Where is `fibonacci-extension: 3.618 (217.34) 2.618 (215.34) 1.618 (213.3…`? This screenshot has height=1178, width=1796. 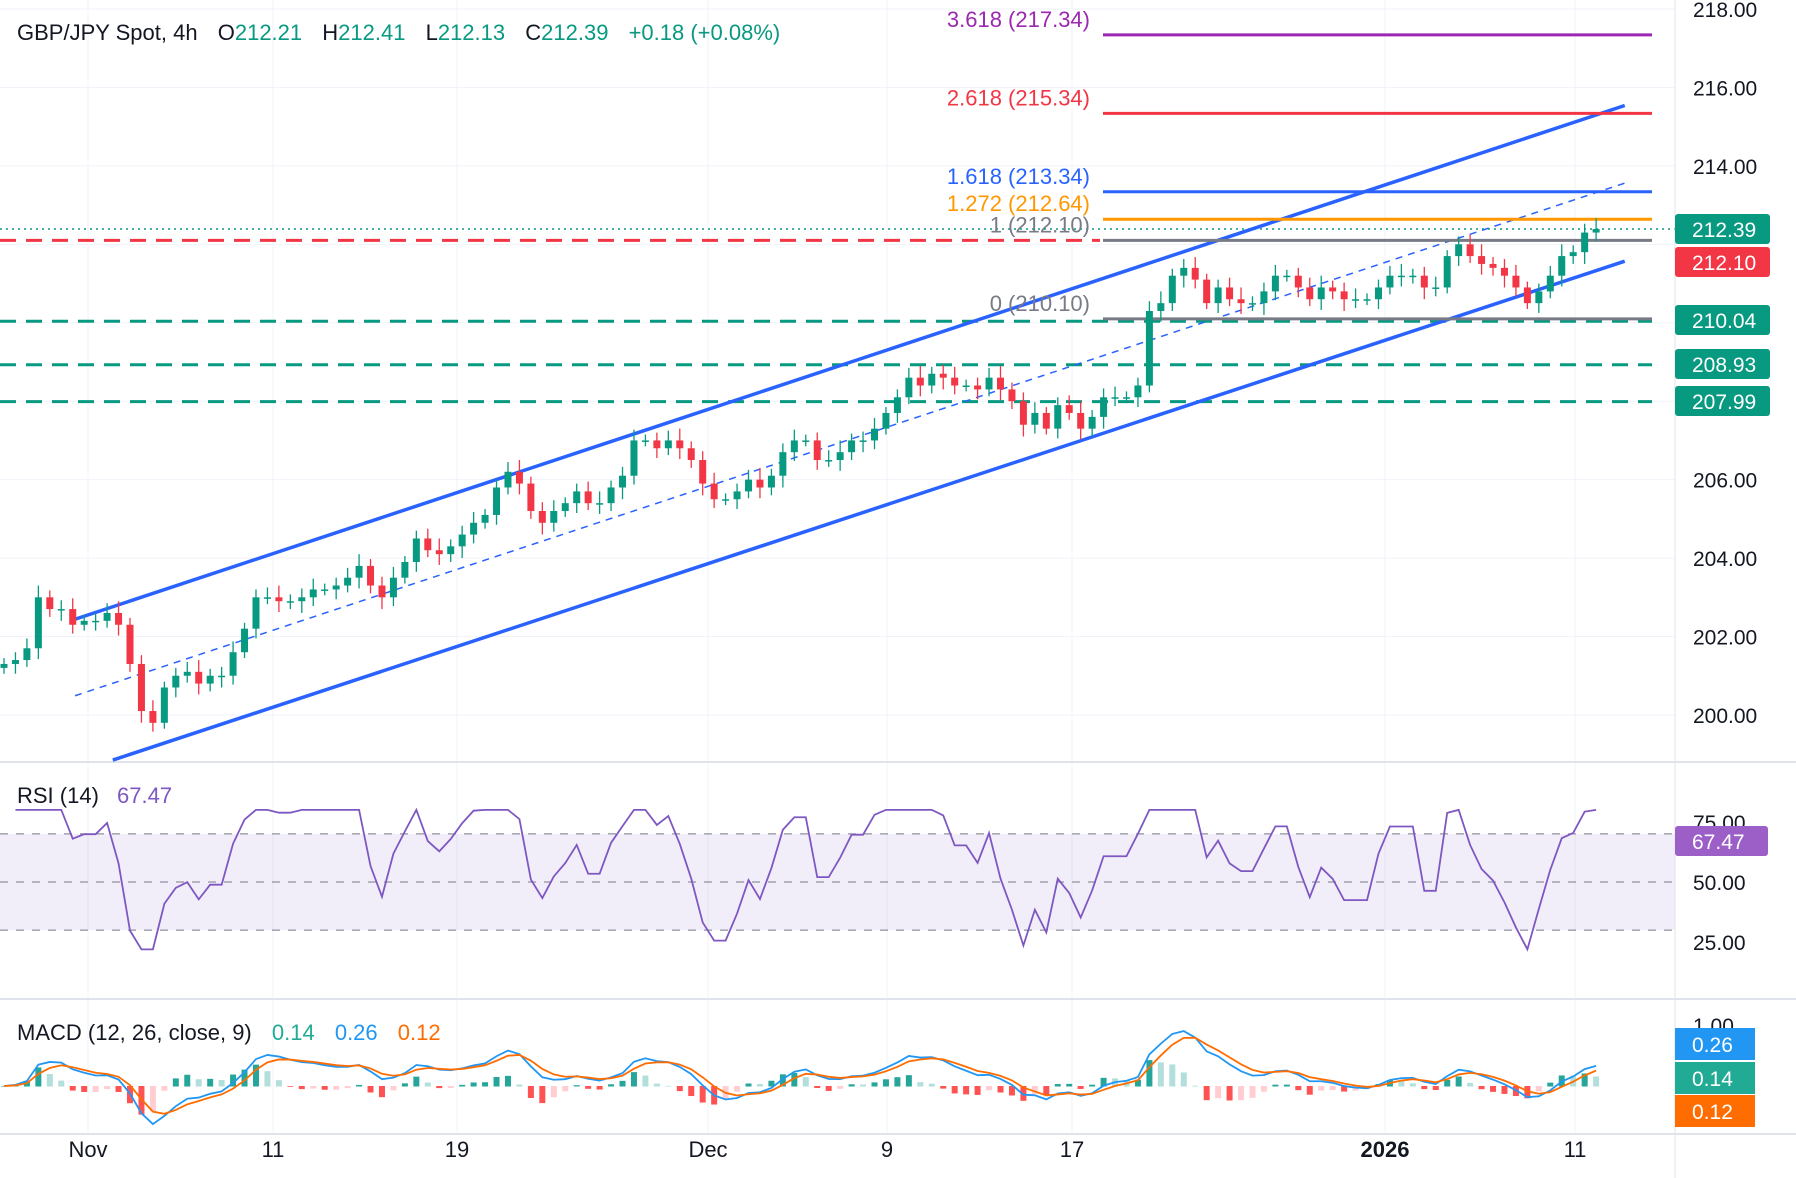 fibonacci-extension: 3.618 (217.34) 2.618 (215.34) 1.618 (213.3… is located at coordinates (1299, 164).